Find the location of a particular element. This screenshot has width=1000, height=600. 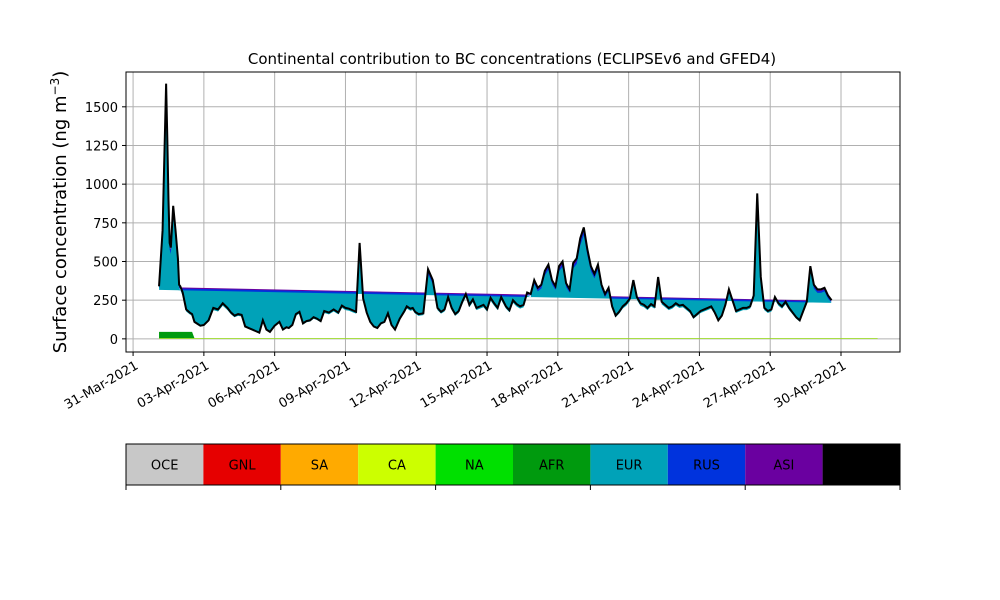

legend-swatch-afr is located at coordinates (552, 464).